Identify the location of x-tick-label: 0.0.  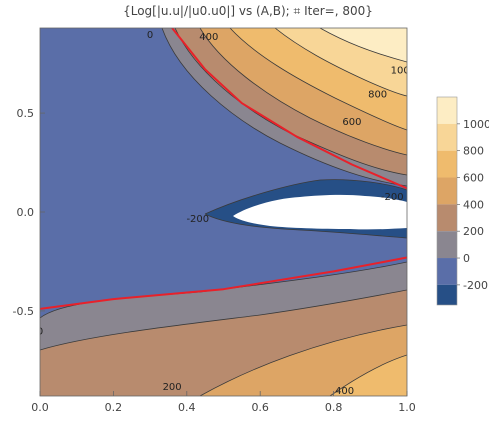
(40, 407).